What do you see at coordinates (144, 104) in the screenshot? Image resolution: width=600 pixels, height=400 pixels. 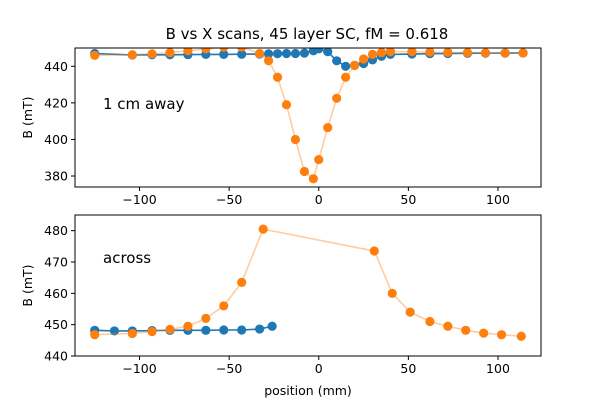 I see `panel-annotation: 1 cm away` at bounding box center [144, 104].